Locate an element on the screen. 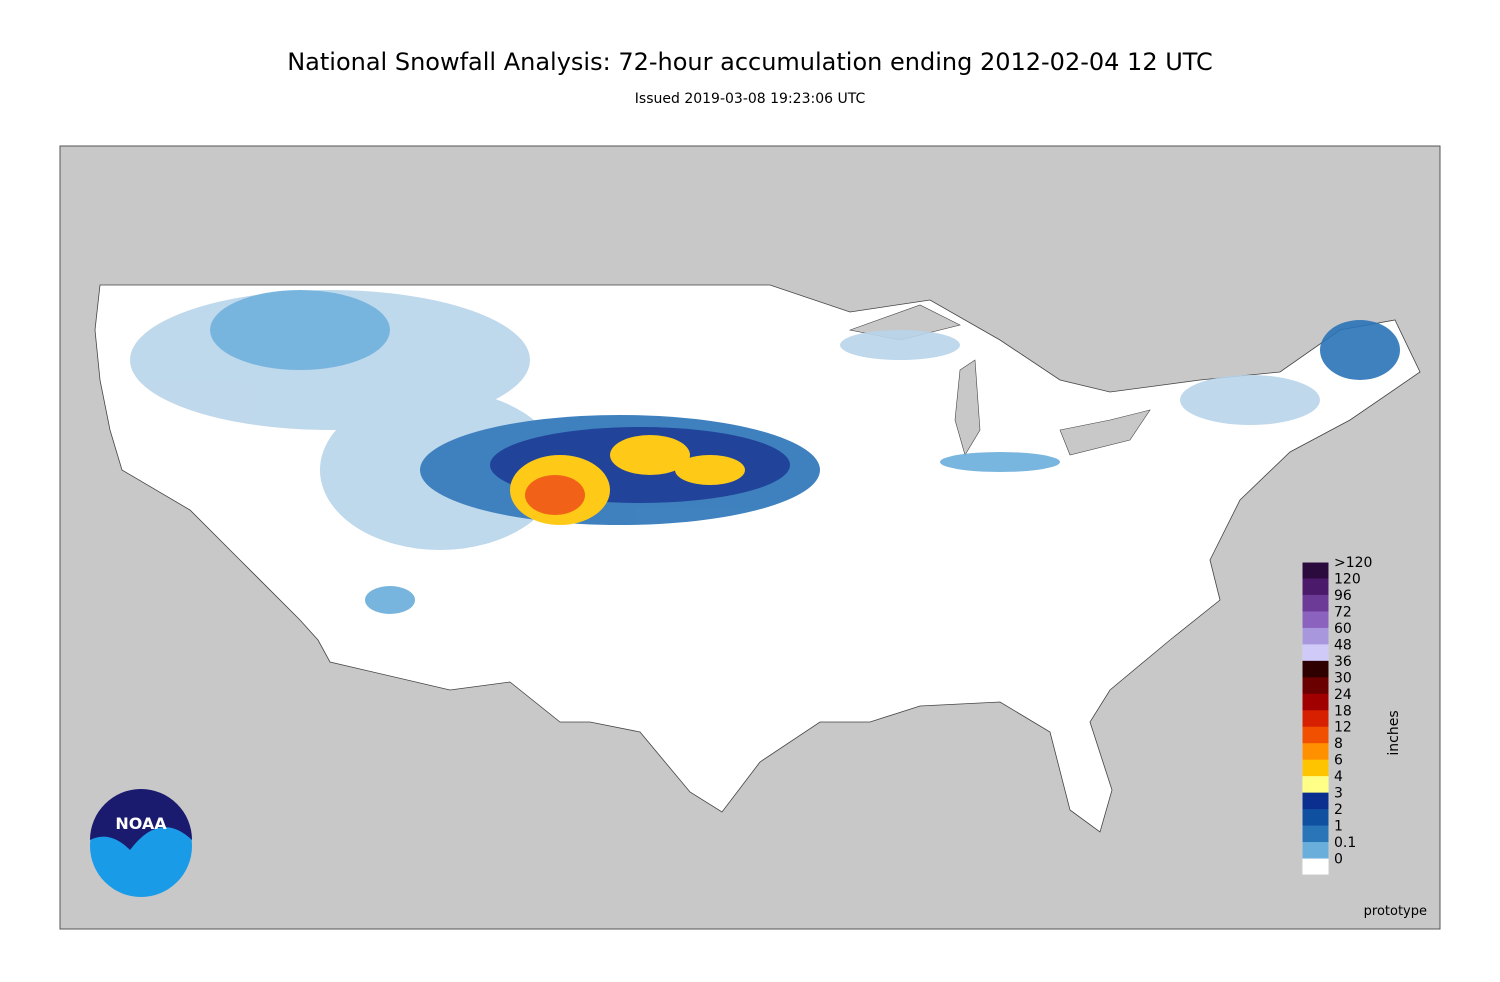 This screenshot has height=982, width=1500. legend-label: 8 is located at coordinates (1338, 744).